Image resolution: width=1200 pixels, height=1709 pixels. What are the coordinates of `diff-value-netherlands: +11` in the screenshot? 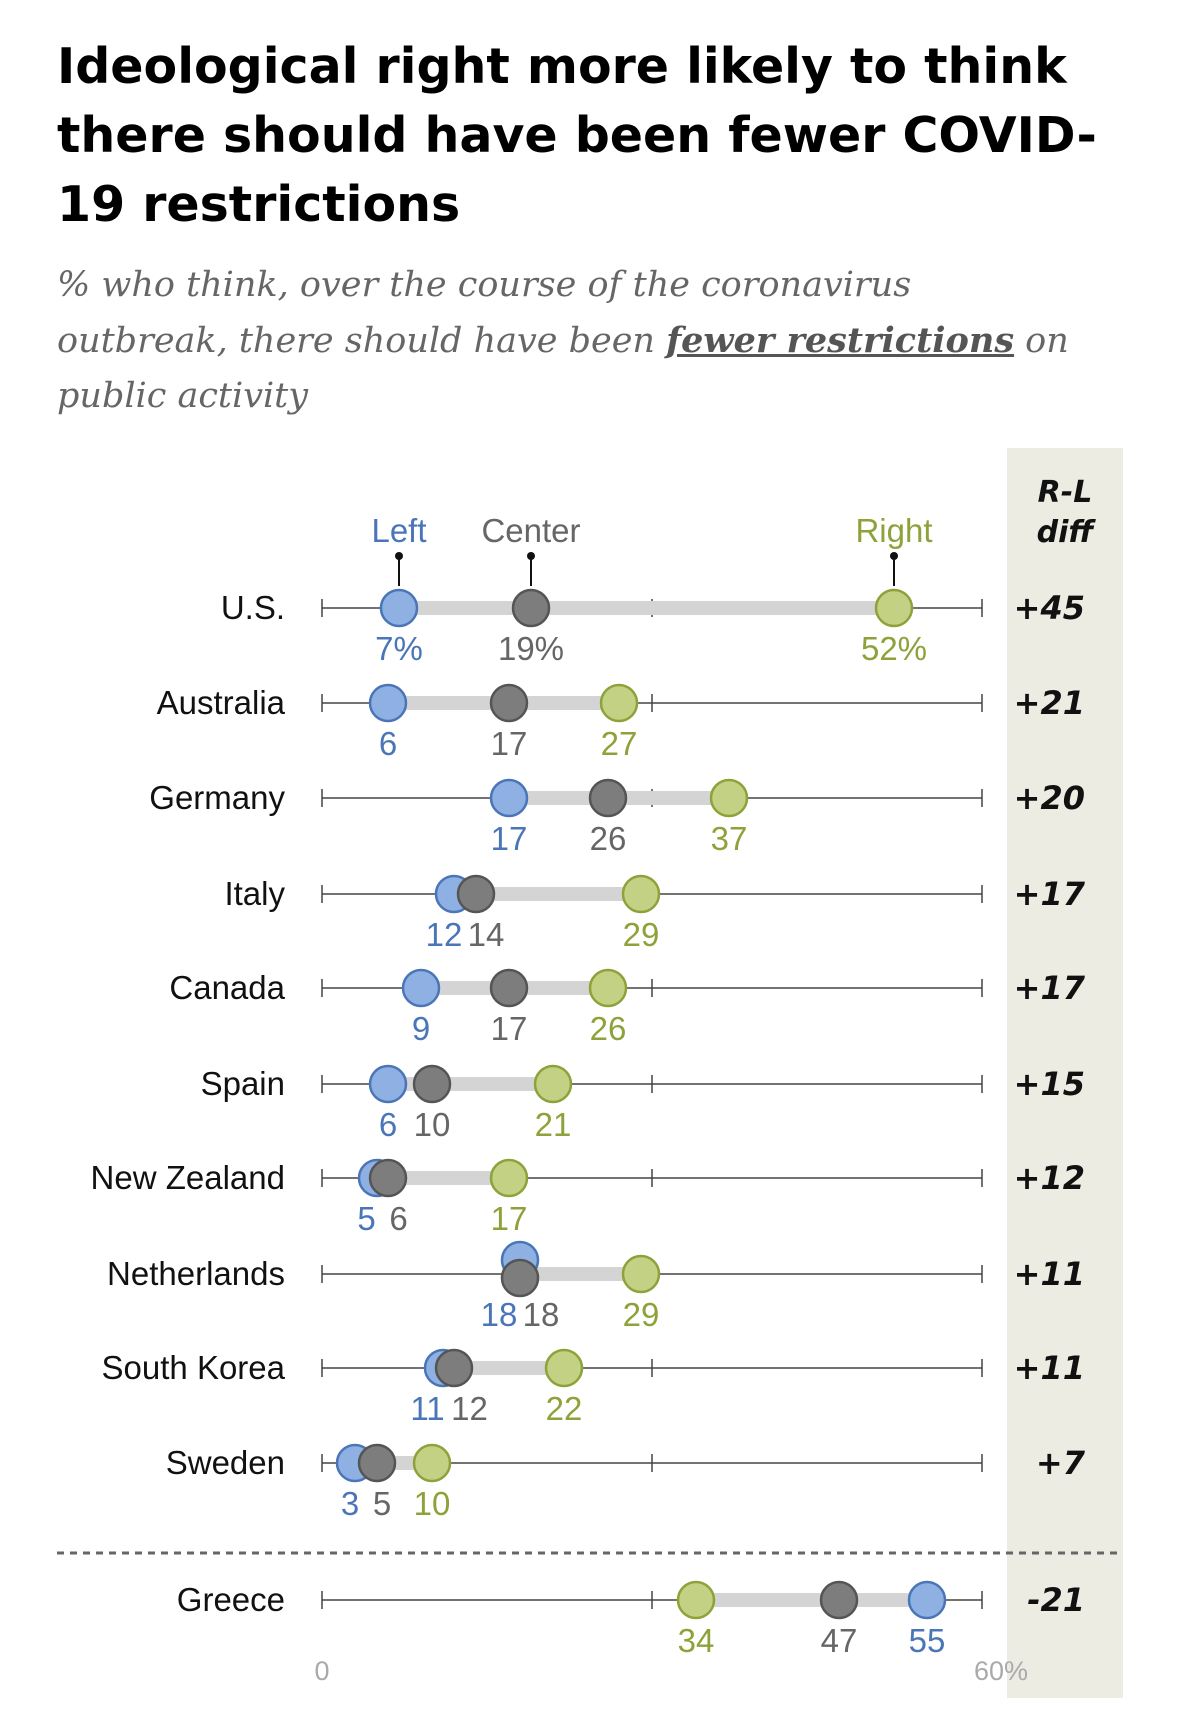 It's located at (1049, 1274).